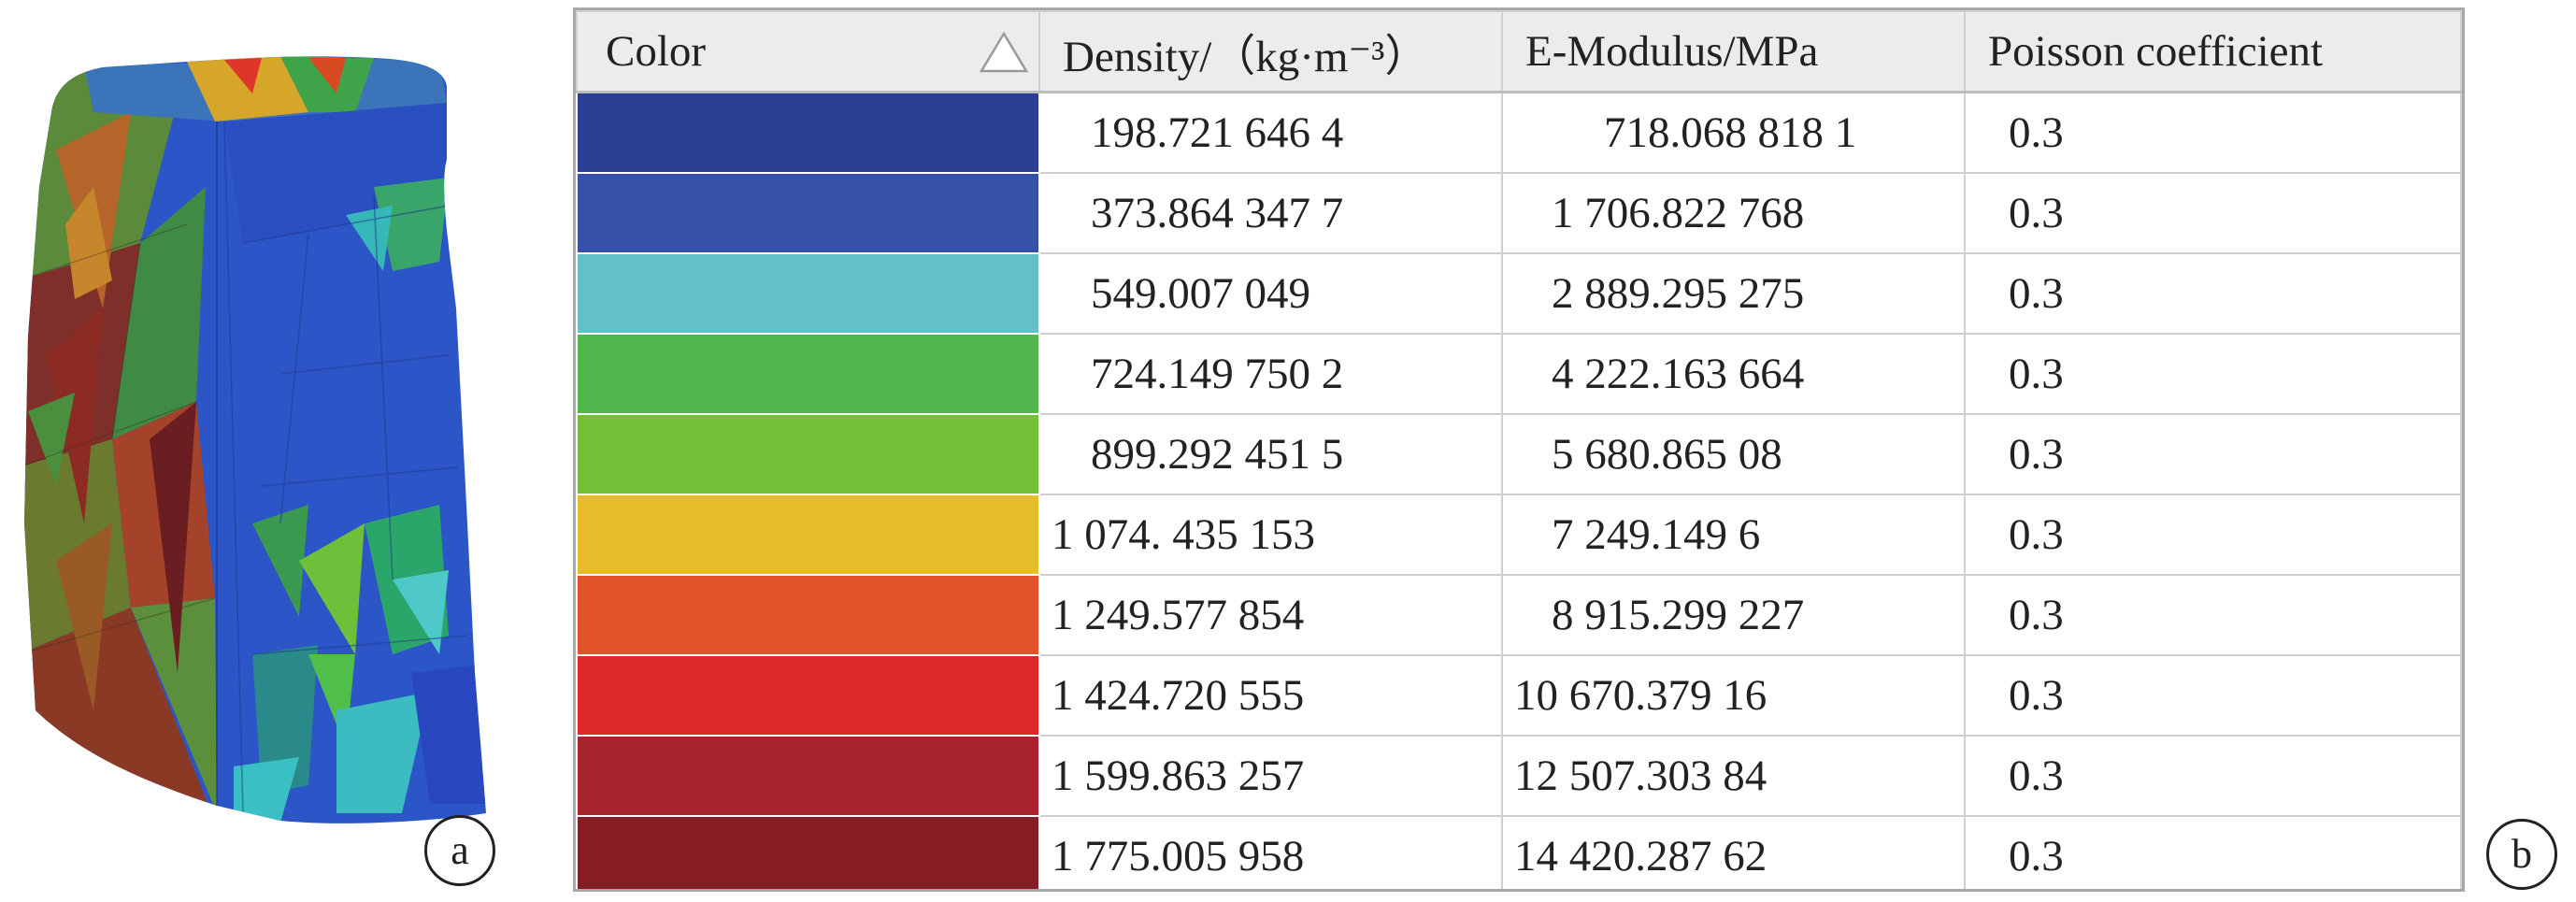  I want to click on column-header-modulus: E-Modulus/MPa, so click(1733, 51).